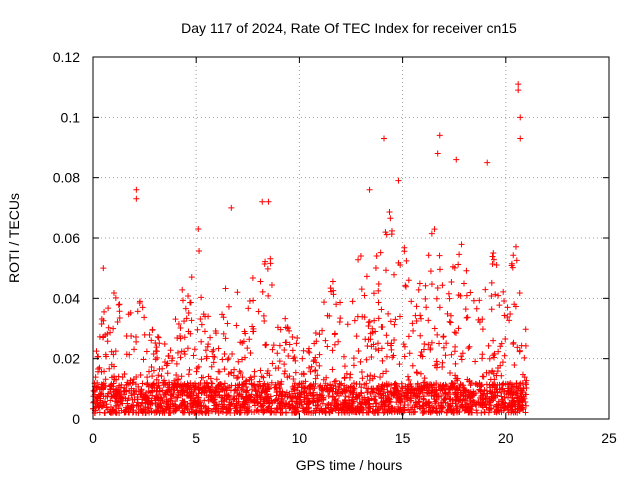 The image size is (640, 480). Describe the element at coordinates (66, 359) in the screenshot. I see `y-tick-label: 0.02` at that location.